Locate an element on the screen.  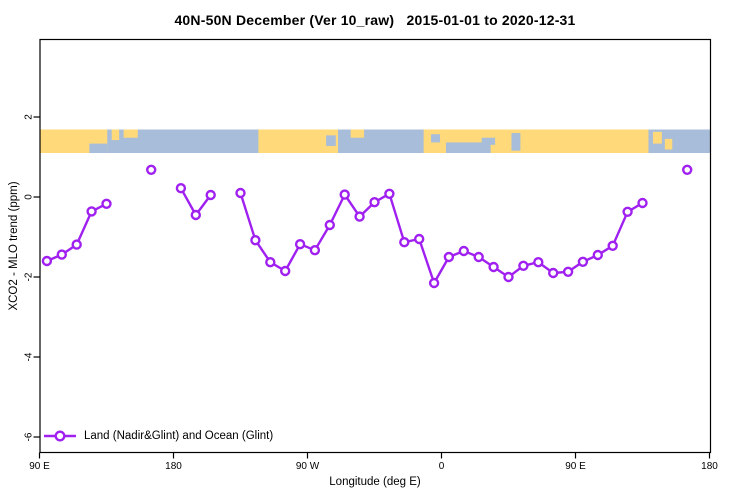
y-tick-label: -6 is located at coordinates (29, 436).